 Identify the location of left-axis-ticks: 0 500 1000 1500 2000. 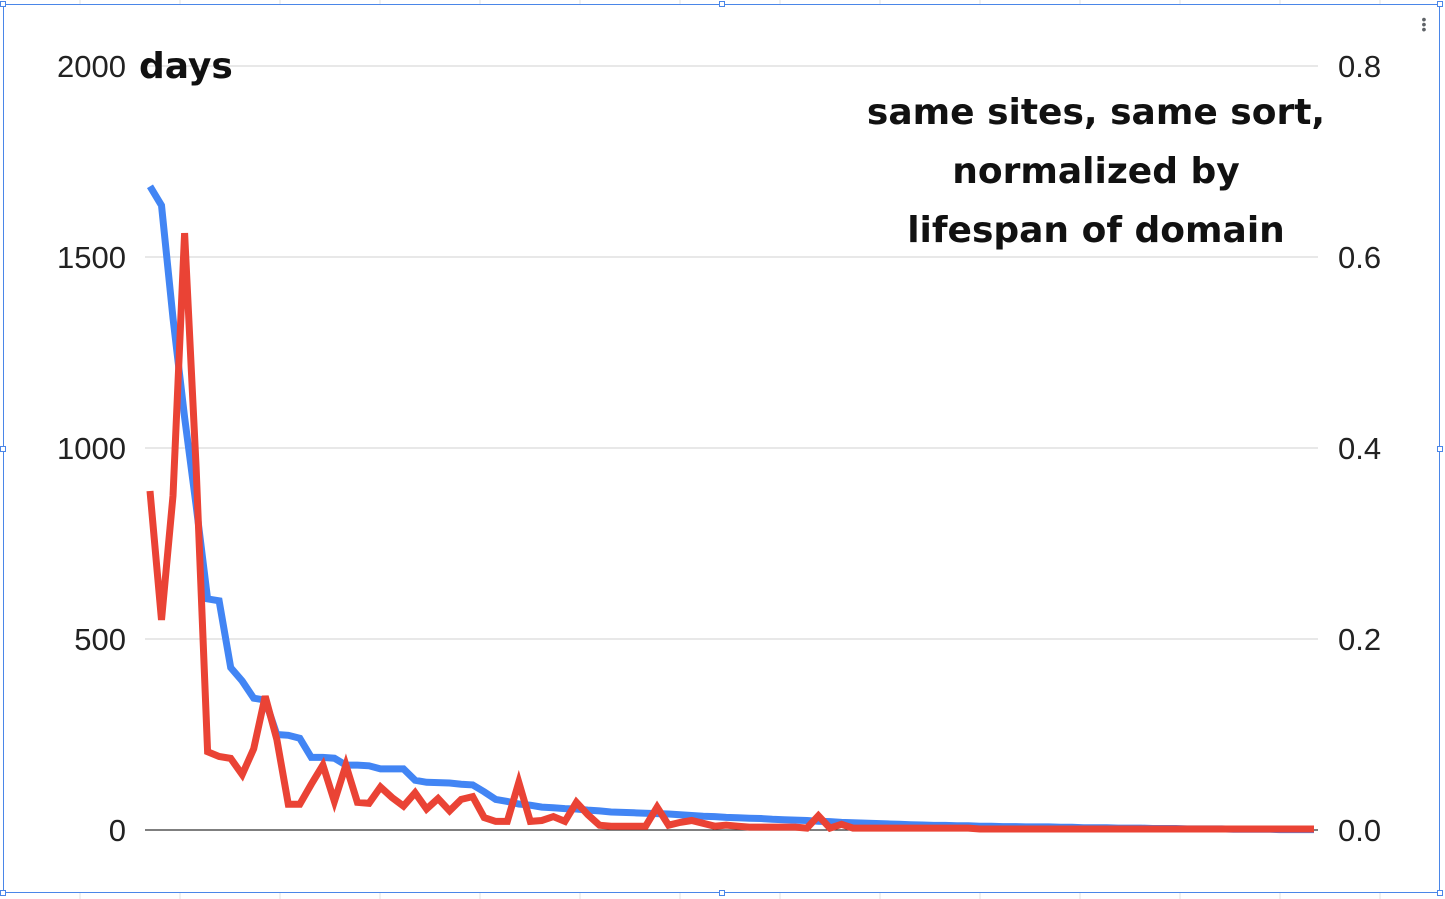
(91, 448).